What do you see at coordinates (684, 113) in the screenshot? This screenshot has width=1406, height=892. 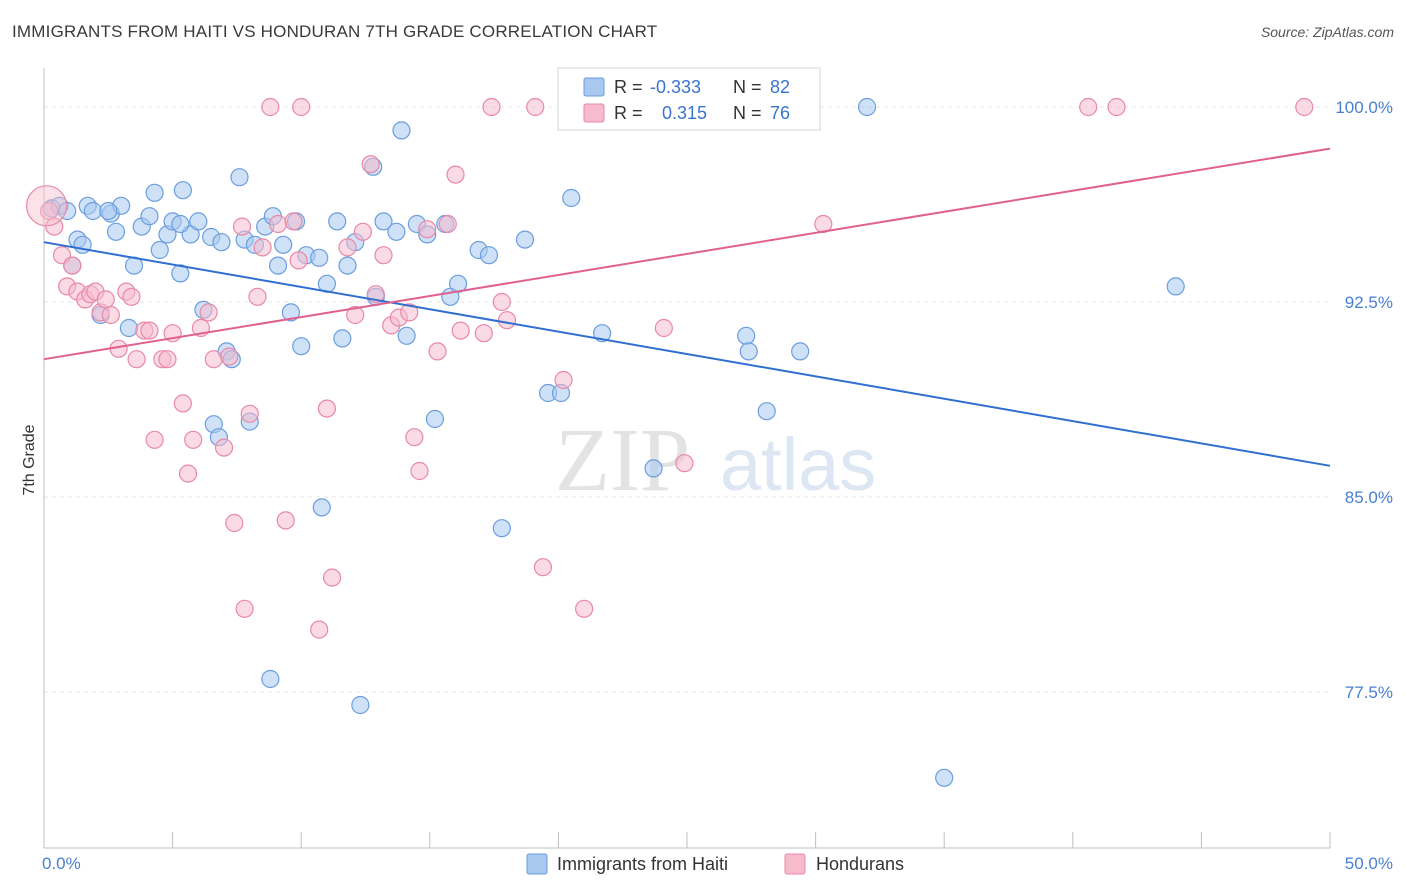 I see `legend-r-value-honduran: 0.315` at bounding box center [684, 113].